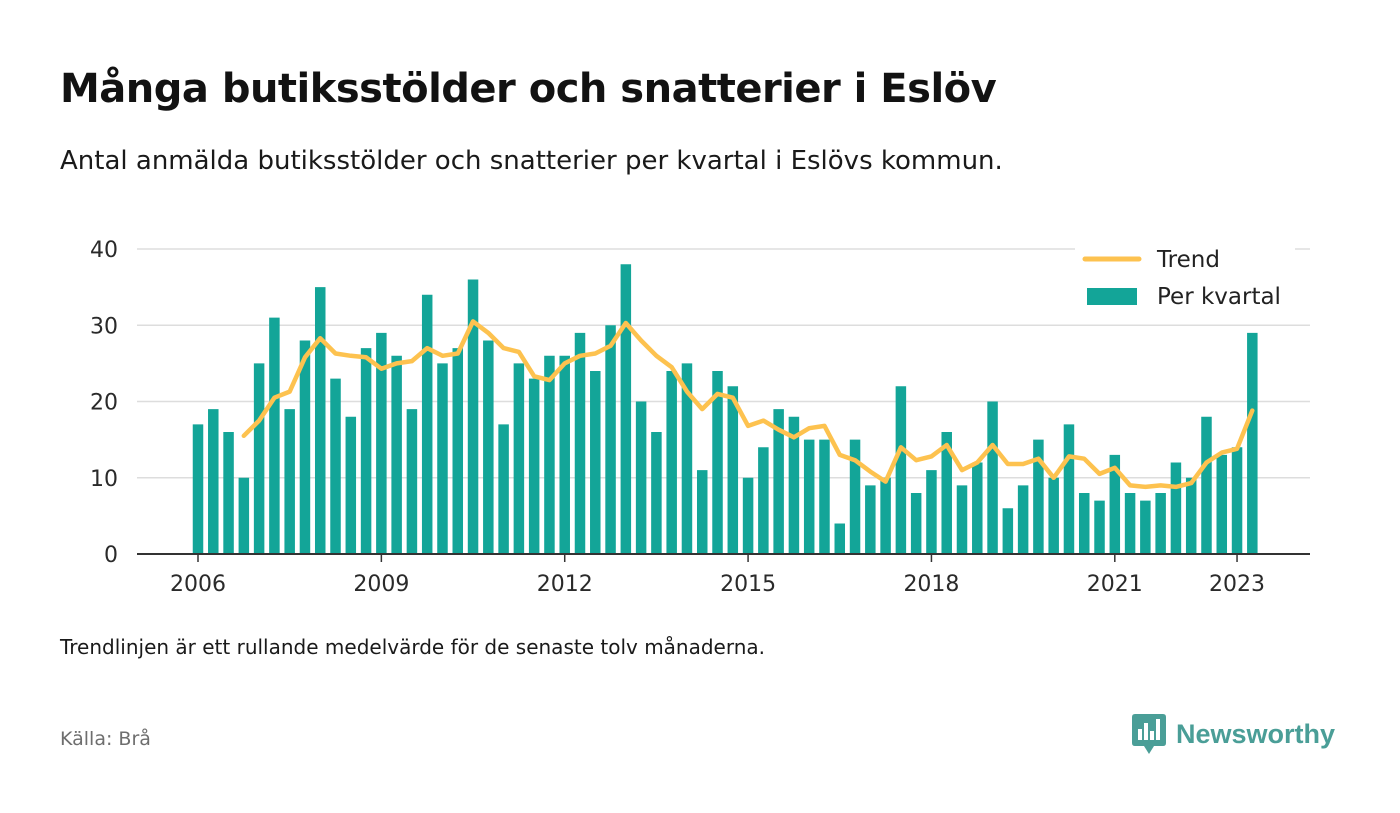 The width and height of the screenshot is (1400, 813). What do you see at coordinates (111, 555) in the screenshot?
I see `y-tick-label: 0` at bounding box center [111, 555].